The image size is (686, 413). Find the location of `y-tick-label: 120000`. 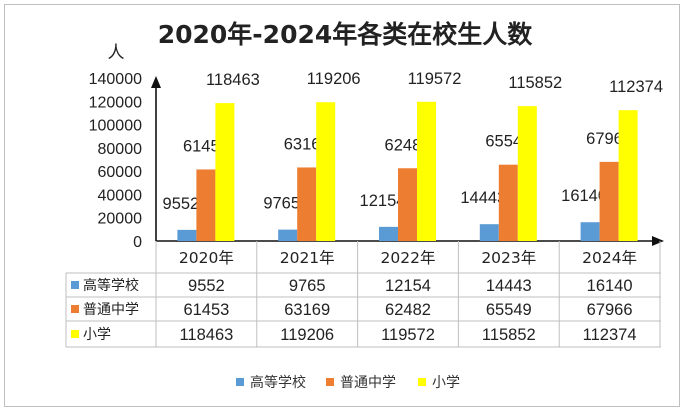

y-tick-label: 120000 is located at coordinates (115, 102).